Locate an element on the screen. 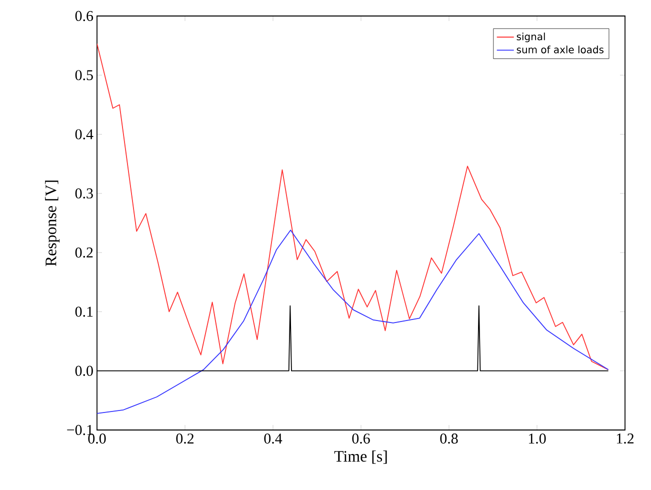 The width and height of the screenshot is (651, 490). legend-label: signal is located at coordinates (530, 37).